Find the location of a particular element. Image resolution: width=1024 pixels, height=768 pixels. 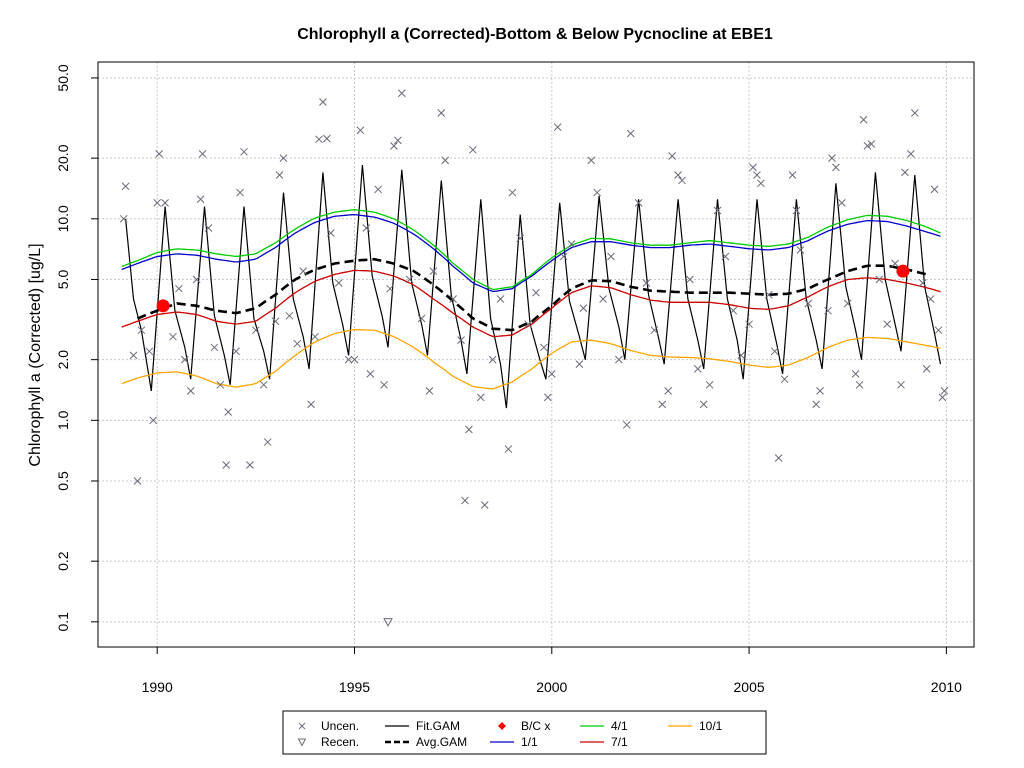

legend-label: 4/1 is located at coordinates (619, 726).